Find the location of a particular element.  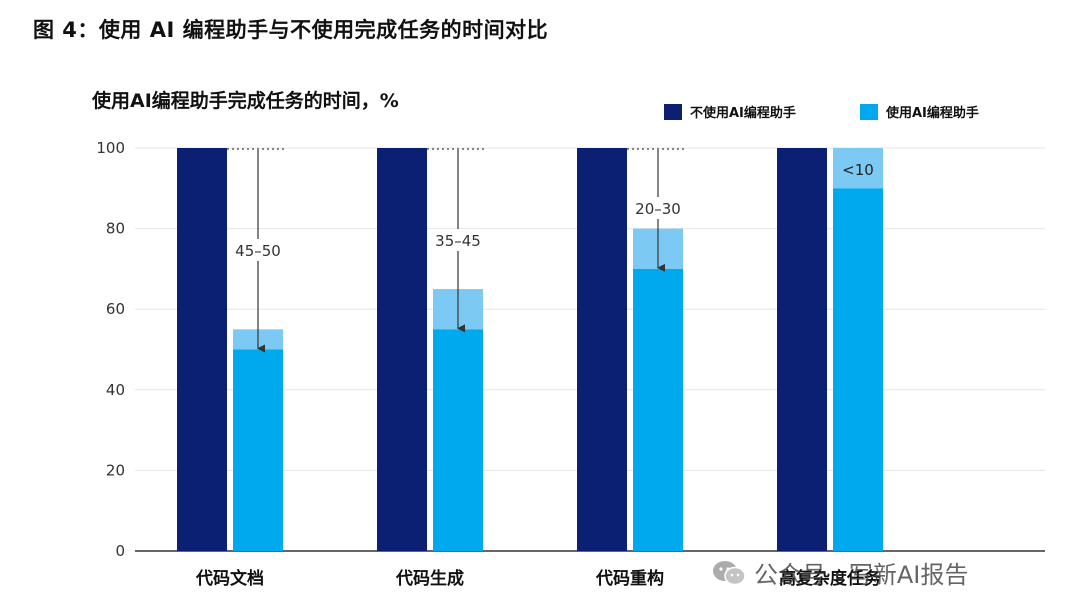

legend-label-without-ai: 不使用AI编程助手 is located at coordinates (743, 113).